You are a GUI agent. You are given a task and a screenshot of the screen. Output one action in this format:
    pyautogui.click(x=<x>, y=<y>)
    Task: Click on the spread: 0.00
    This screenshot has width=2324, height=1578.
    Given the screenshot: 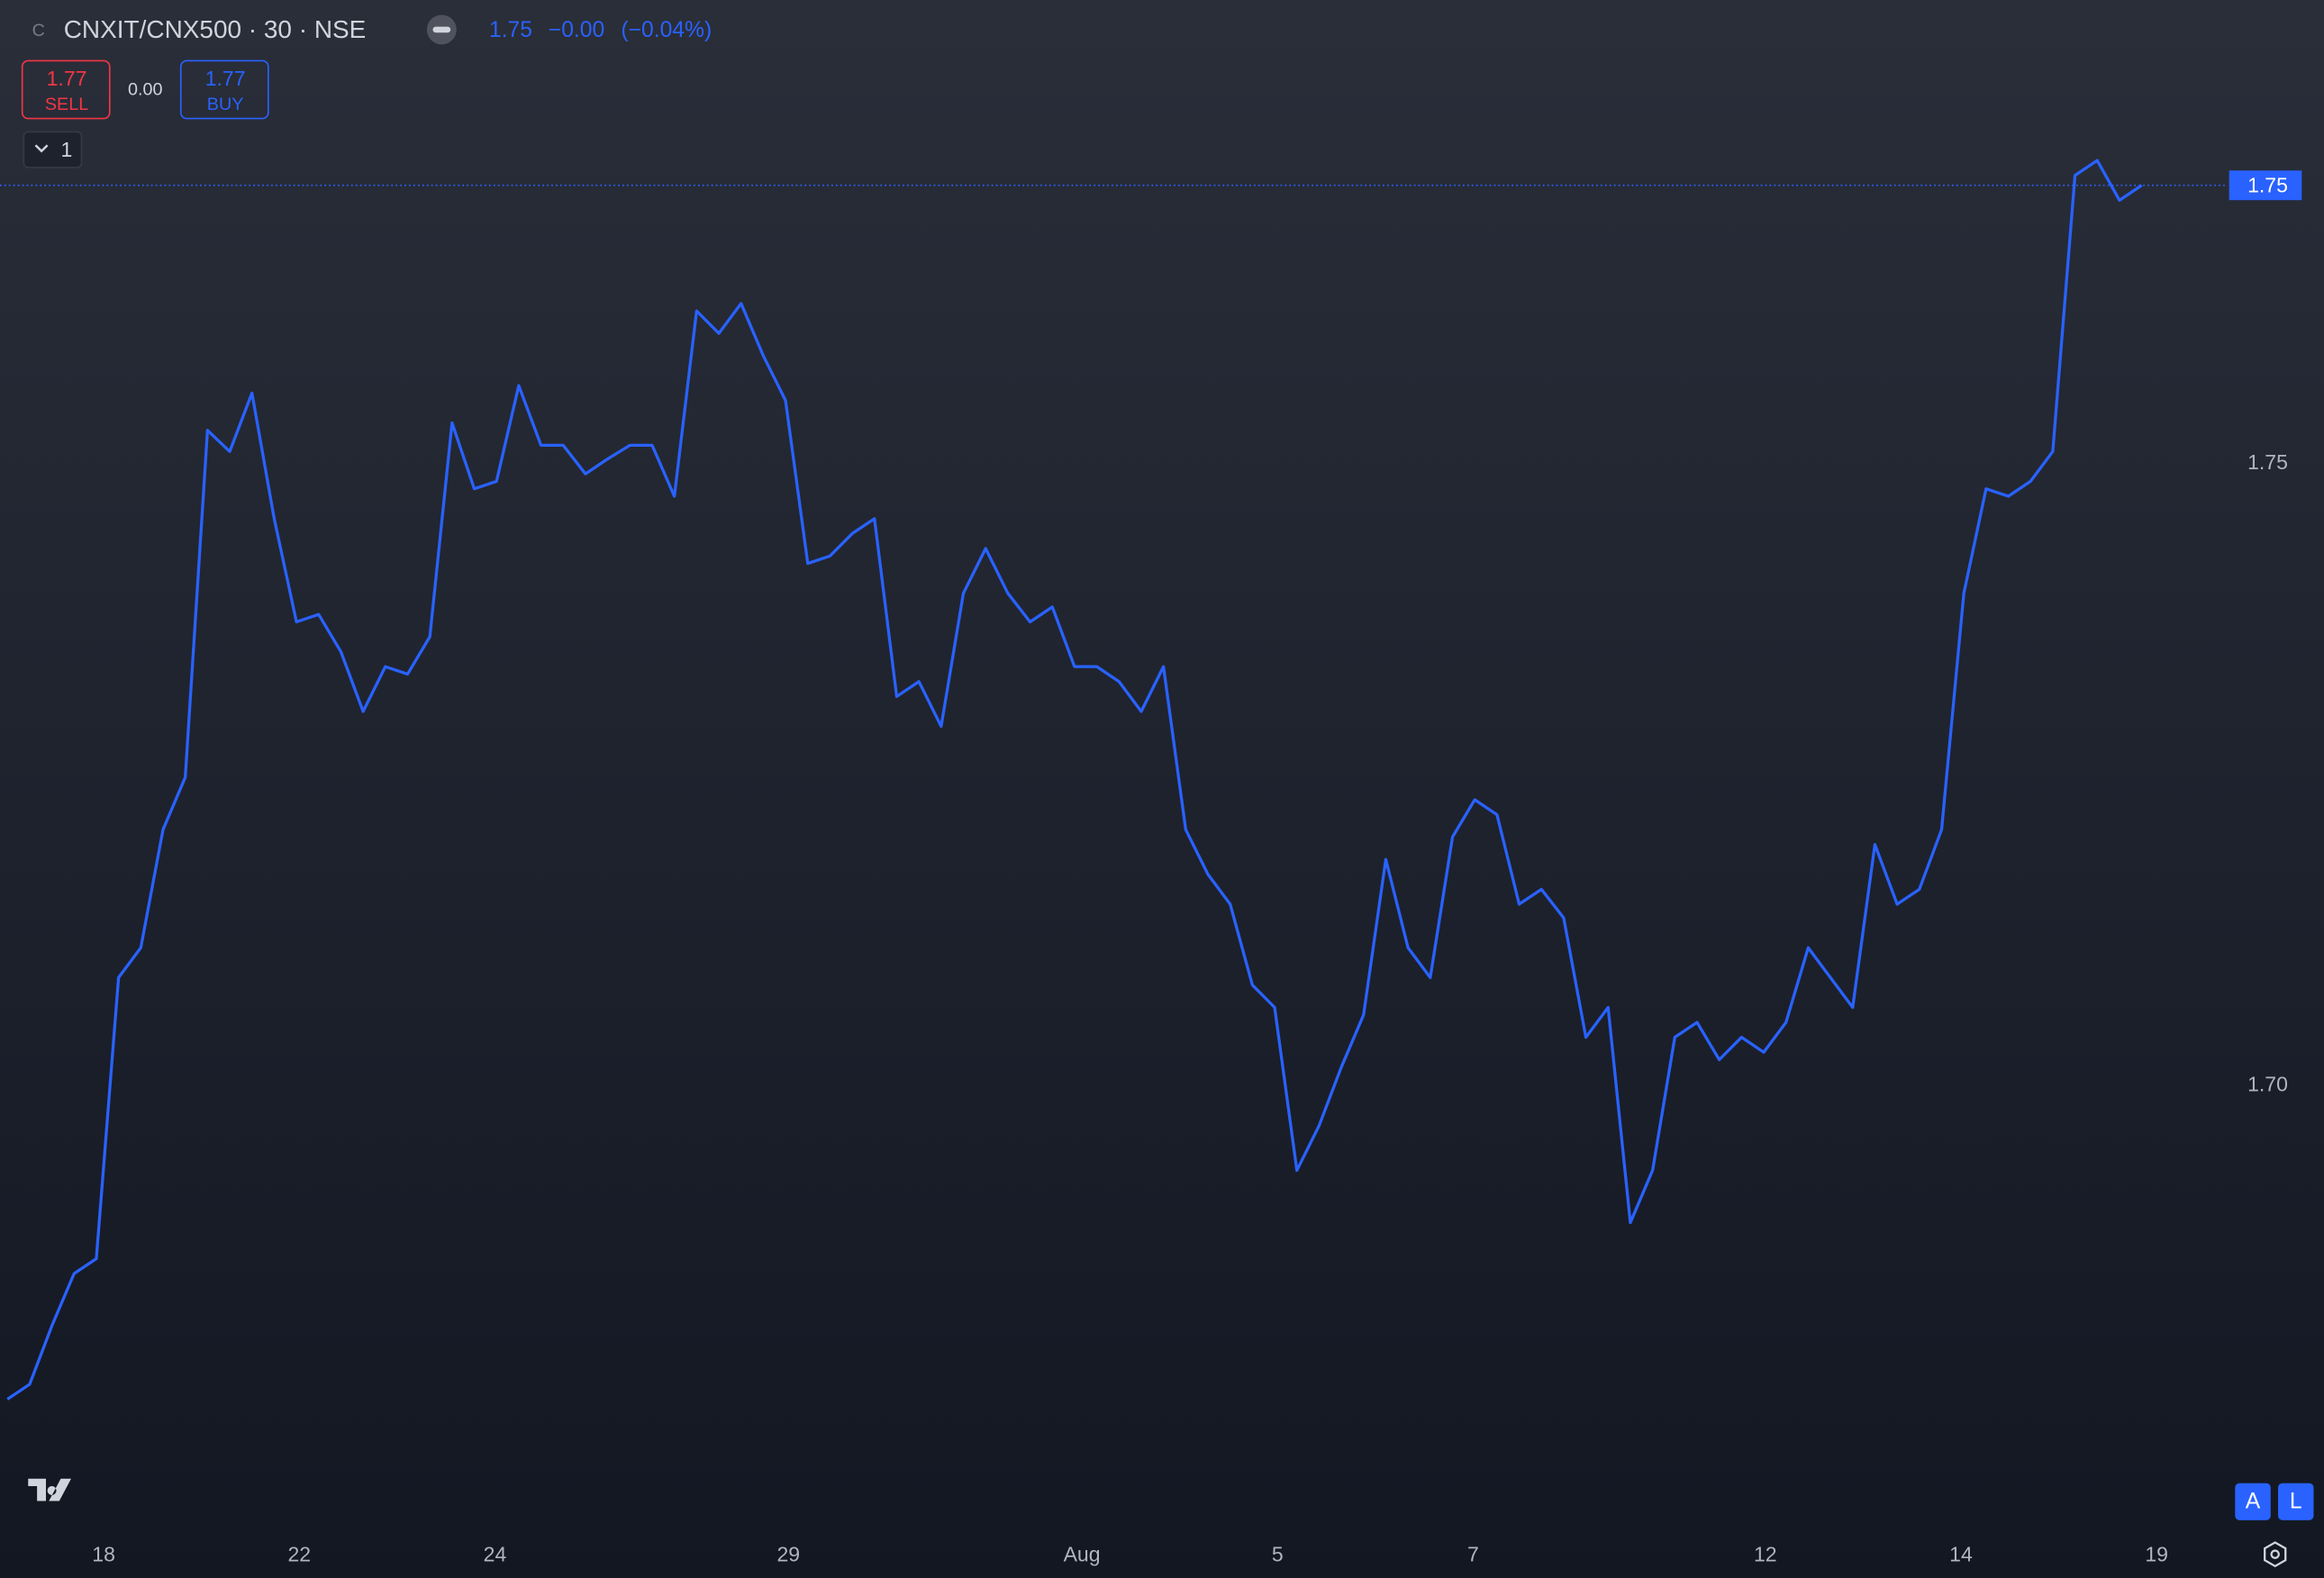 What is the action you would take?
    pyautogui.click(x=145, y=90)
    